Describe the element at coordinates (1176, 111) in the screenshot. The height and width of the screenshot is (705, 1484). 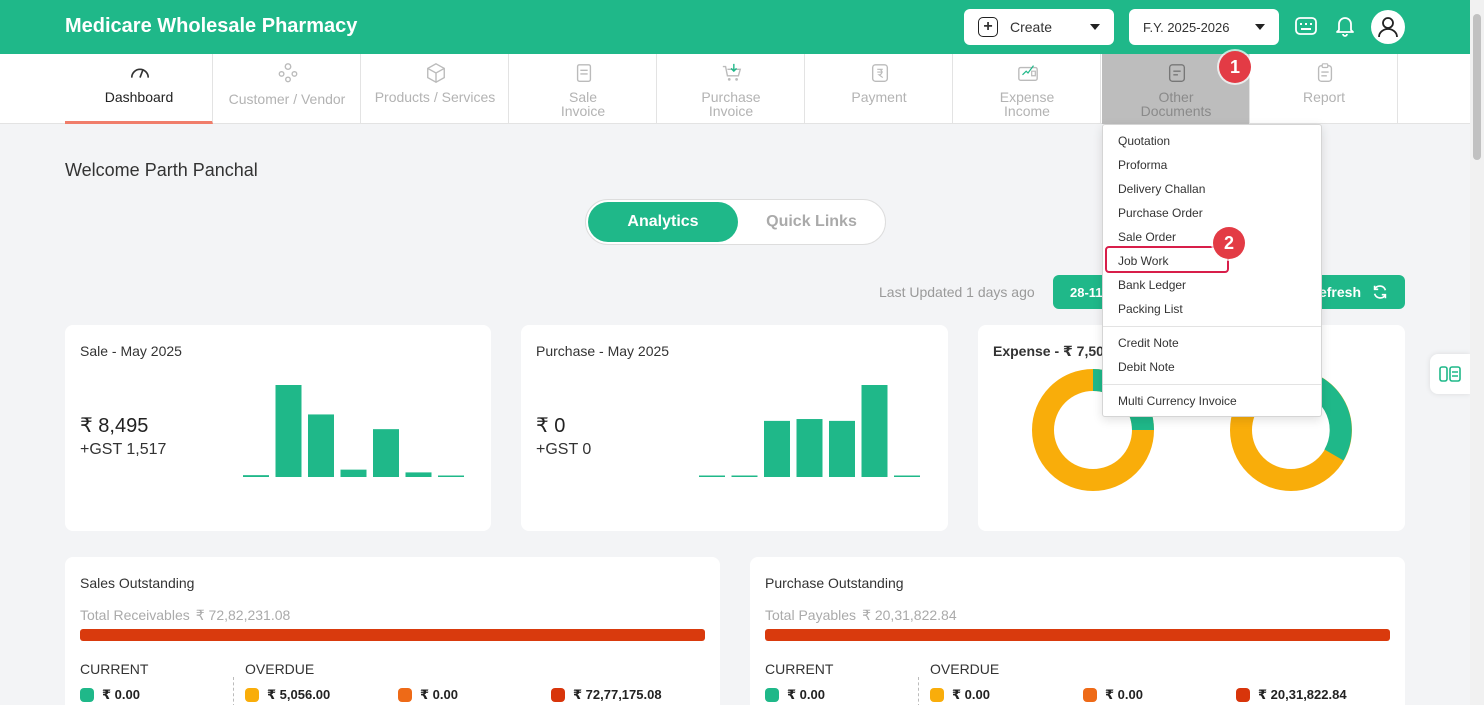
I see `nav-label: Documents` at that location.